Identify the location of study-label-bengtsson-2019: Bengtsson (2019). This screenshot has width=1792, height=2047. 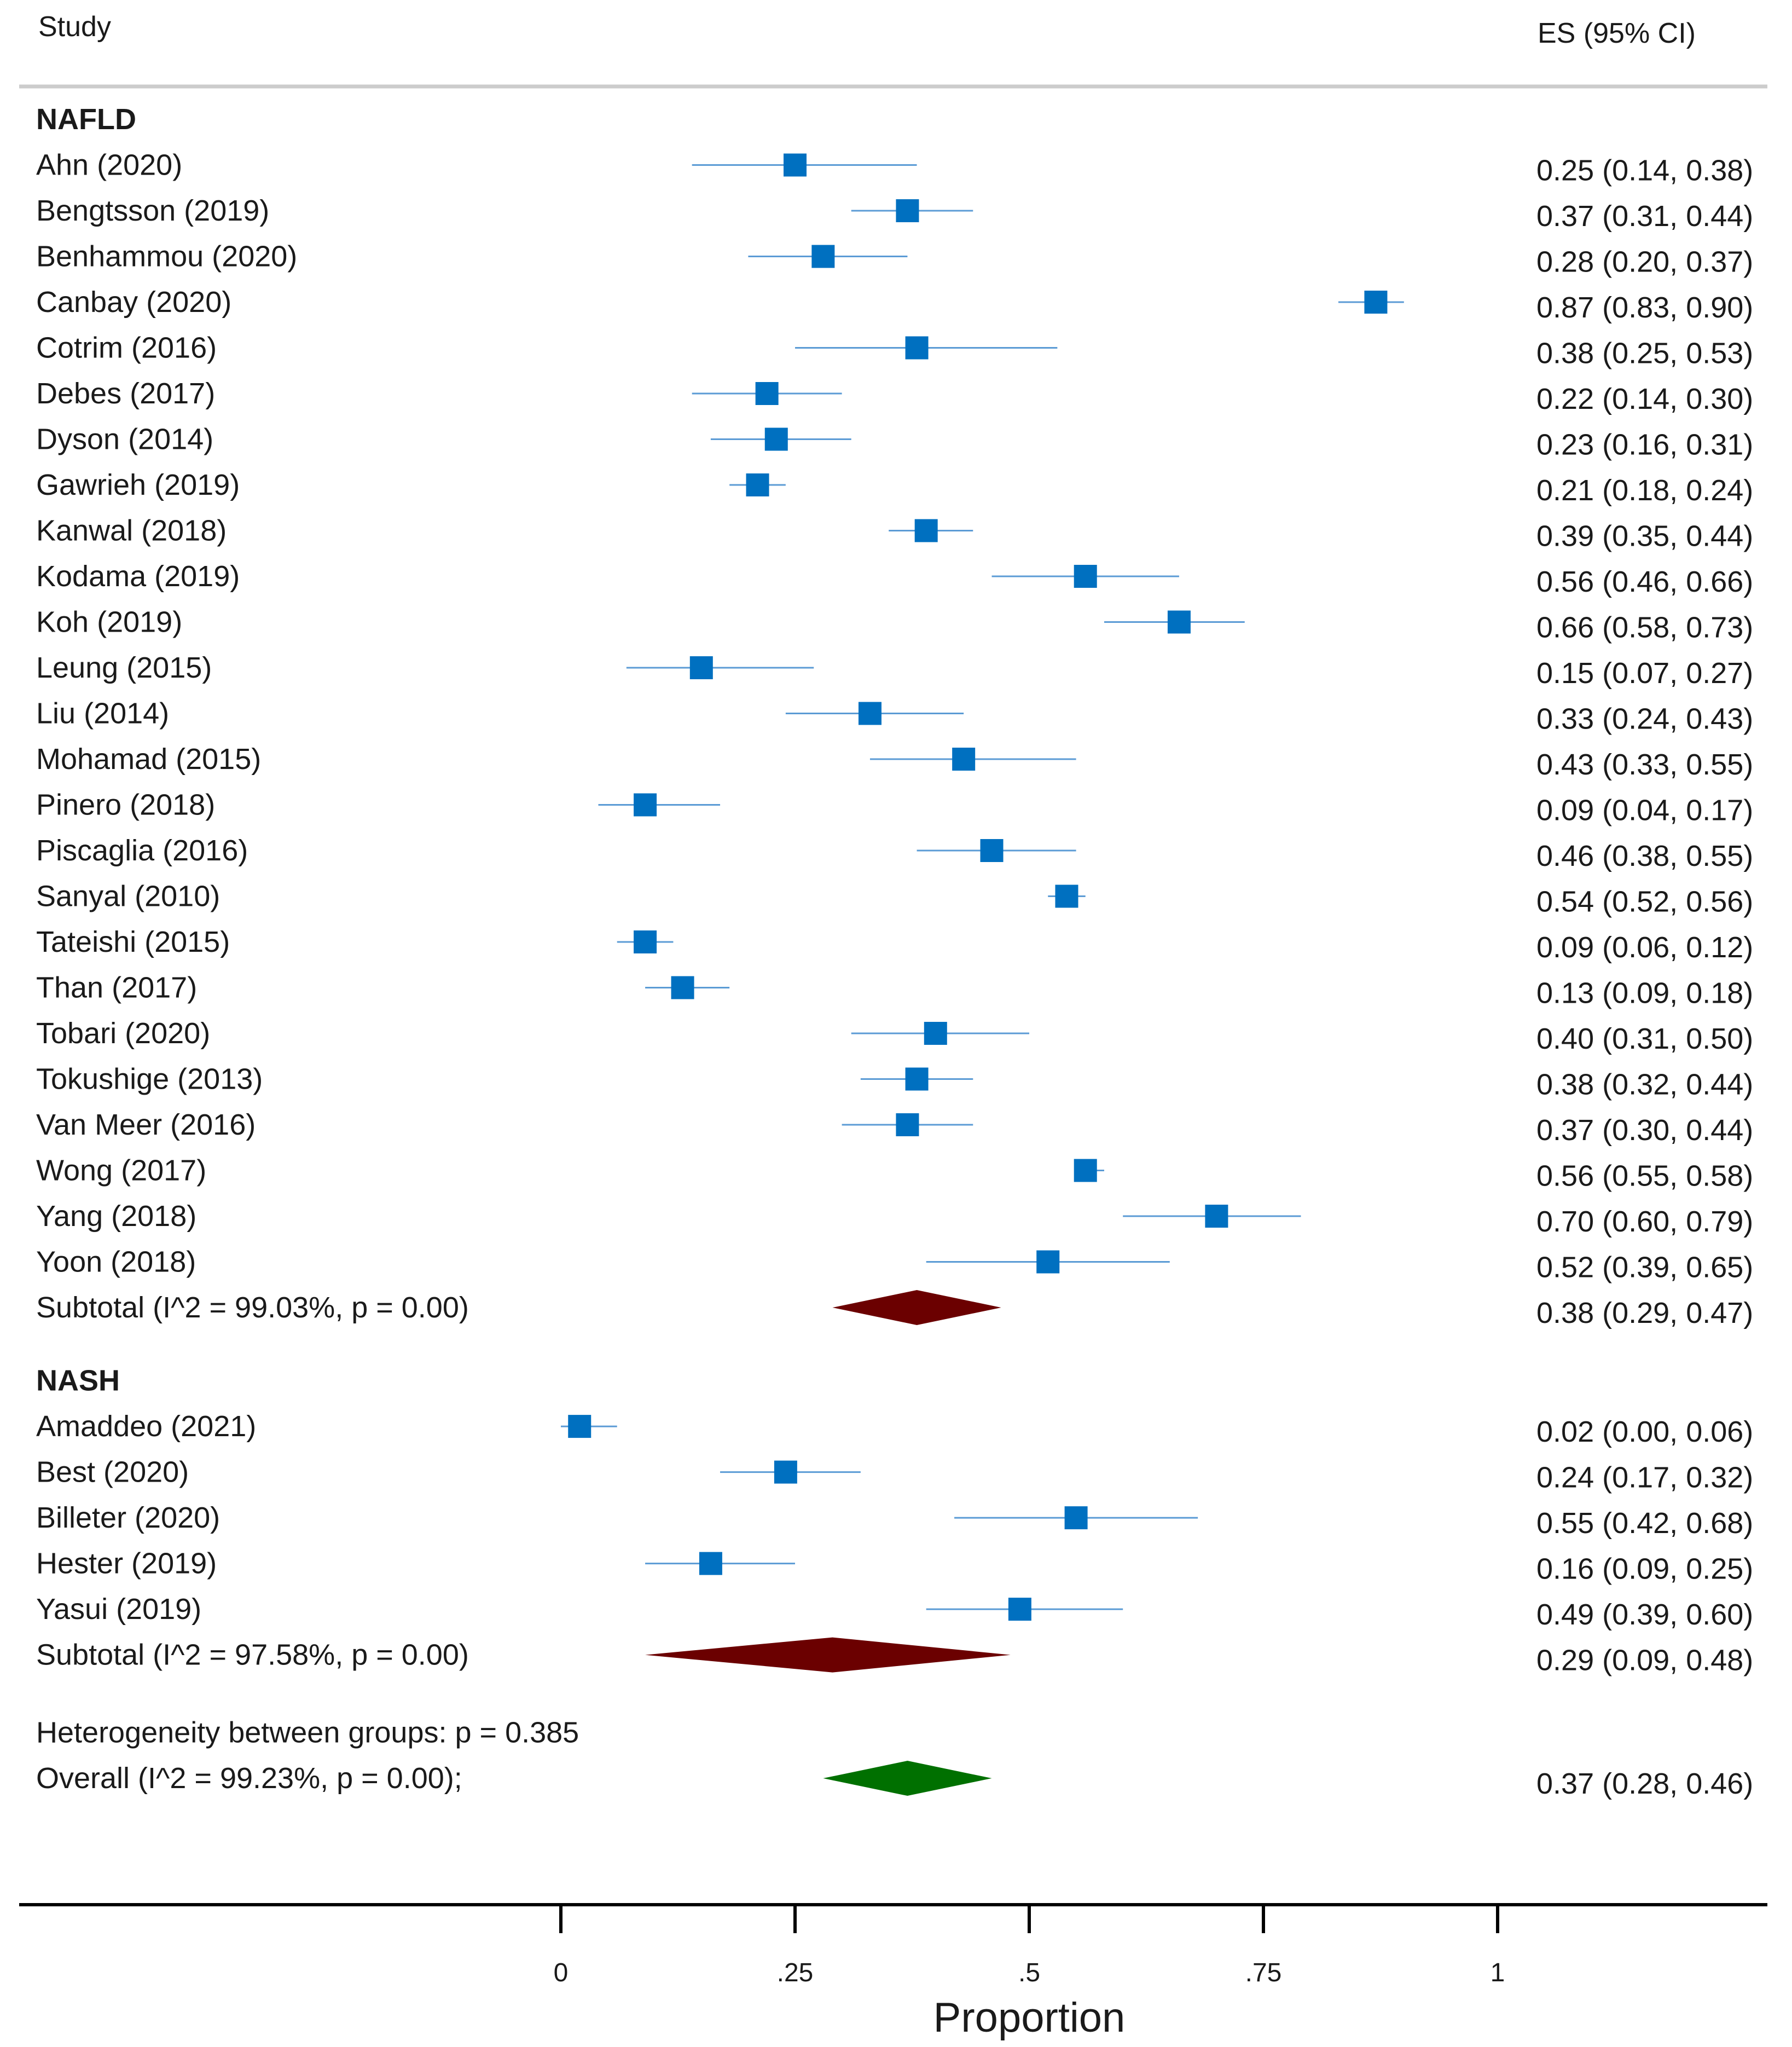
(152, 211).